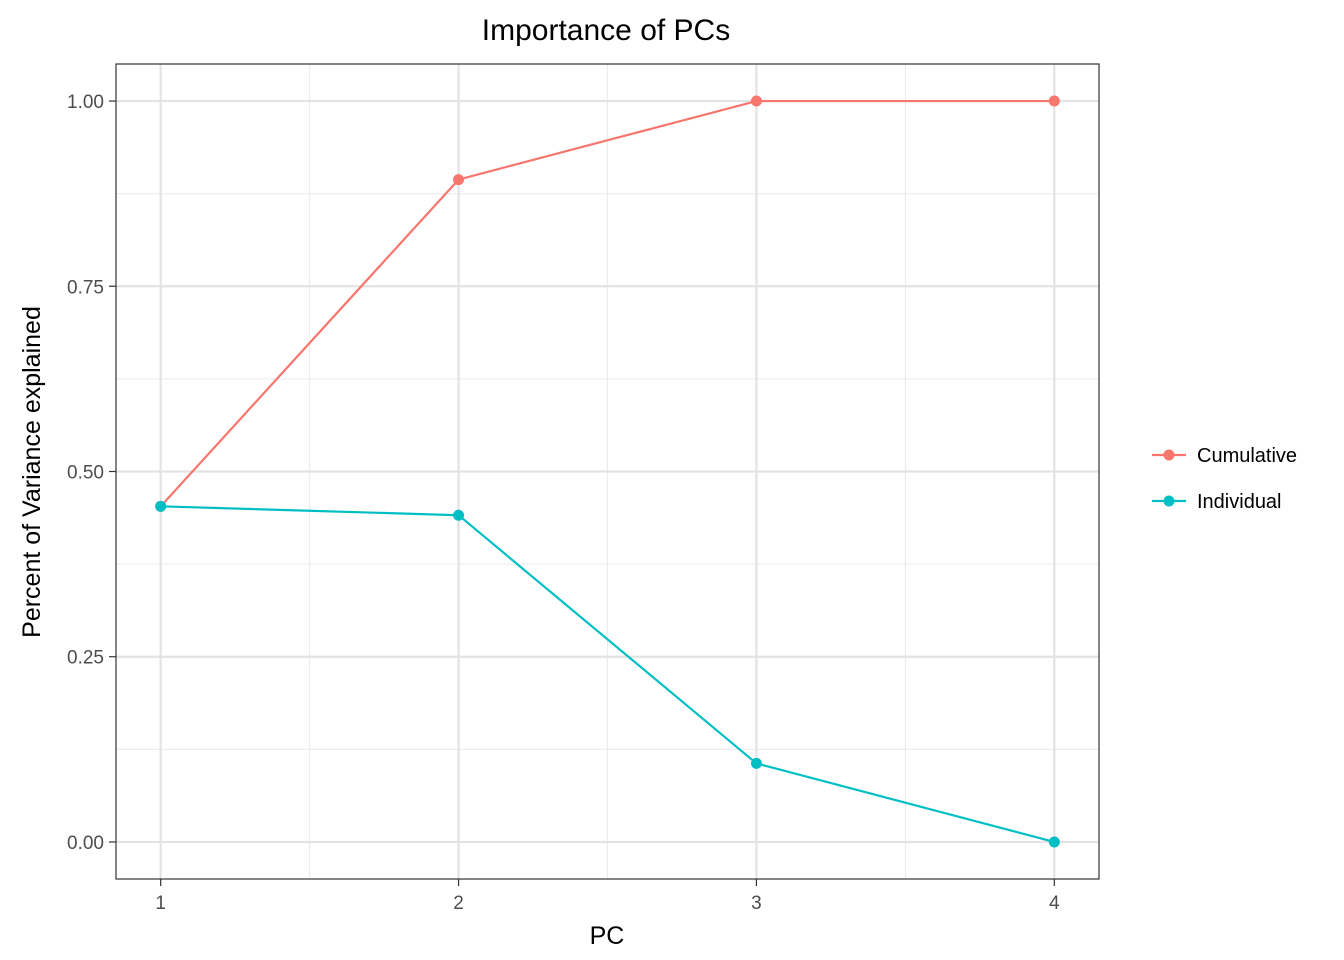  What do you see at coordinates (160, 903) in the screenshot?
I see `x-tick-label: 1` at bounding box center [160, 903].